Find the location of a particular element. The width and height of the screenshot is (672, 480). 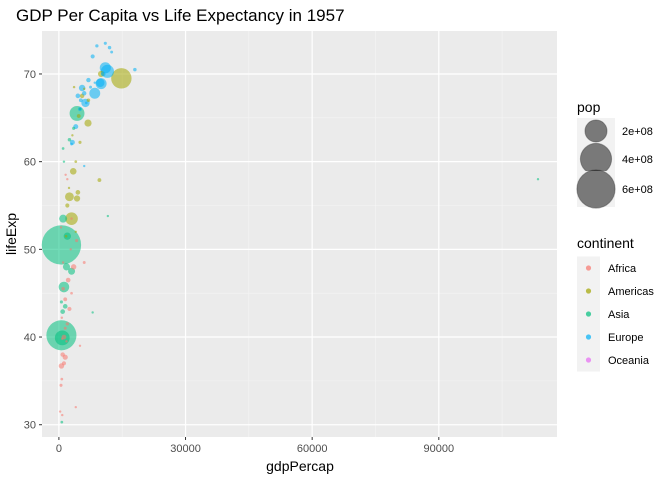

size-legend-label: 4e+08 is located at coordinates (637, 160).